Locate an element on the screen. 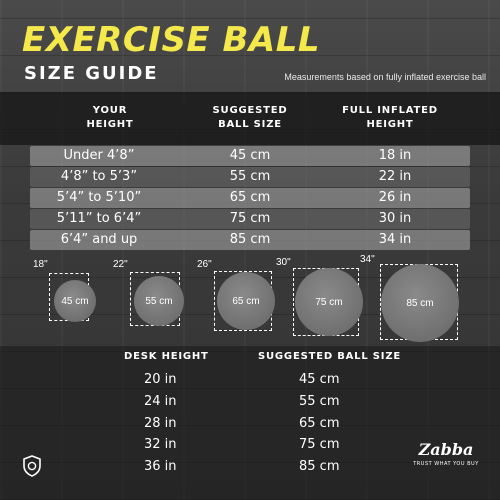  ball-85cm: 85 cm is located at coordinates (420, 303).